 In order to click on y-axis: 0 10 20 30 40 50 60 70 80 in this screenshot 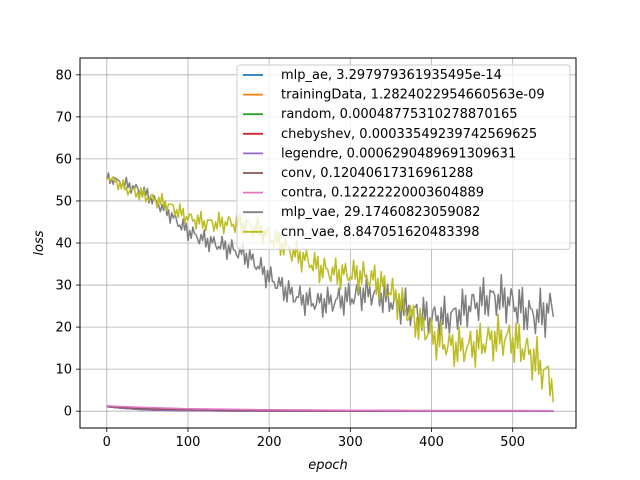, I will do `click(67, 244)`.